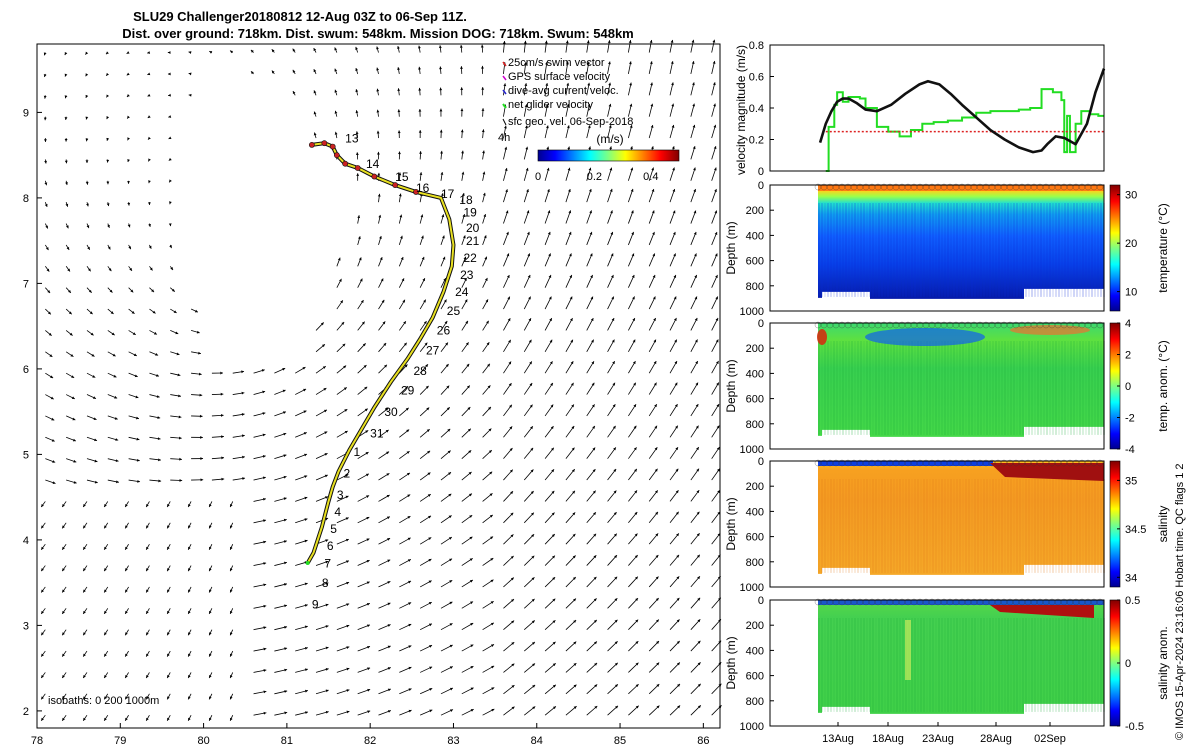 The width and height of the screenshot is (1200, 750). Describe the element at coordinates (1128, 324) in the screenshot. I see `colorbar-tick-label: 4` at that location.